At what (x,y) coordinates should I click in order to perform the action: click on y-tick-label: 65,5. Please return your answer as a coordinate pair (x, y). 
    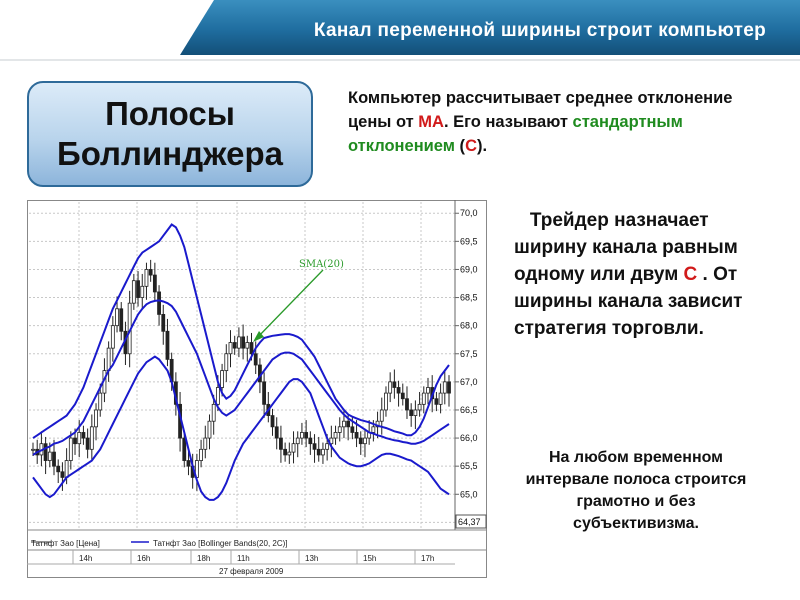
    Looking at the image, I should click on (469, 466).